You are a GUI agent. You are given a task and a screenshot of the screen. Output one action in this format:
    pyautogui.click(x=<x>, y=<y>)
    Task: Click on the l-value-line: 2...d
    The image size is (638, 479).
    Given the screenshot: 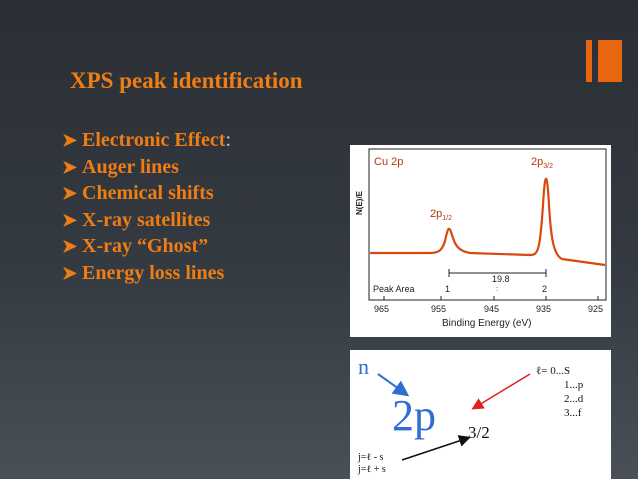 What is the action you would take?
    pyautogui.click(x=574, y=399)
    